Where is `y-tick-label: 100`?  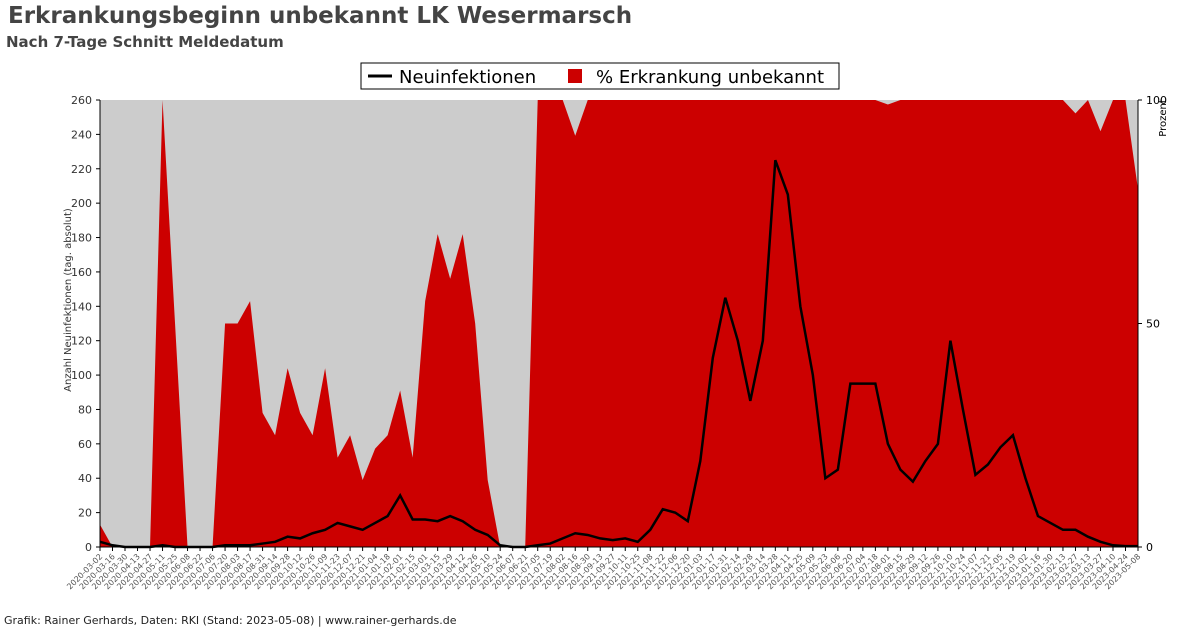
y-tick-label: 100 is located at coordinates (81, 375).